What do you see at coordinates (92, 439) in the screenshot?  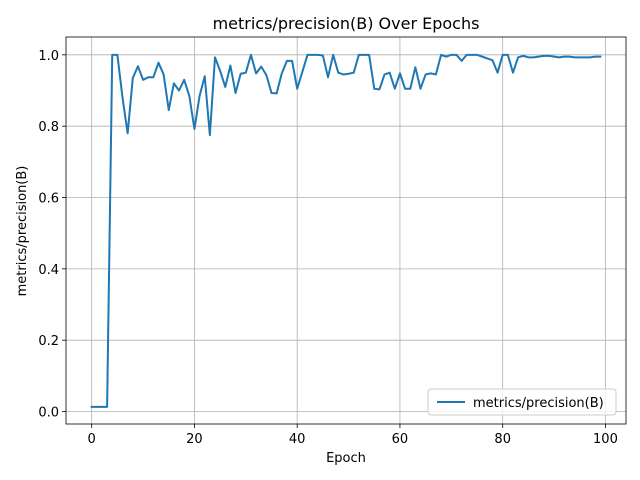 I see `x-tick-label: 0` at bounding box center [92, 439].